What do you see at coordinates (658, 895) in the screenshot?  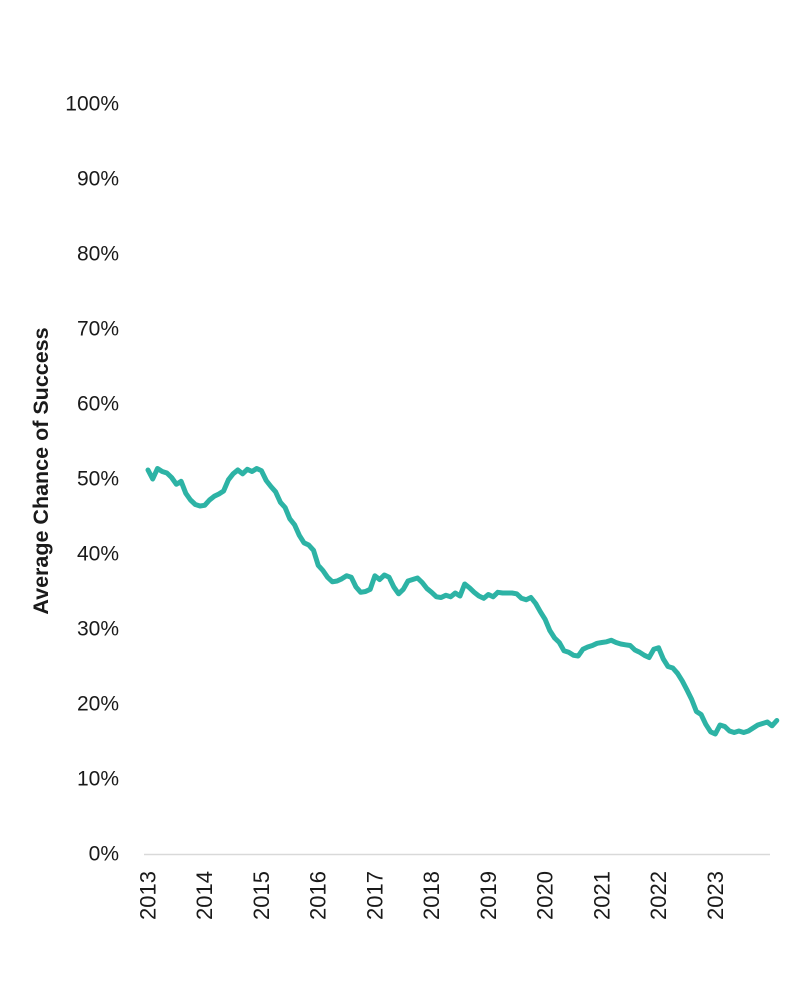 I see `x-tick-label: 2022` at bounding box center [658, 895].